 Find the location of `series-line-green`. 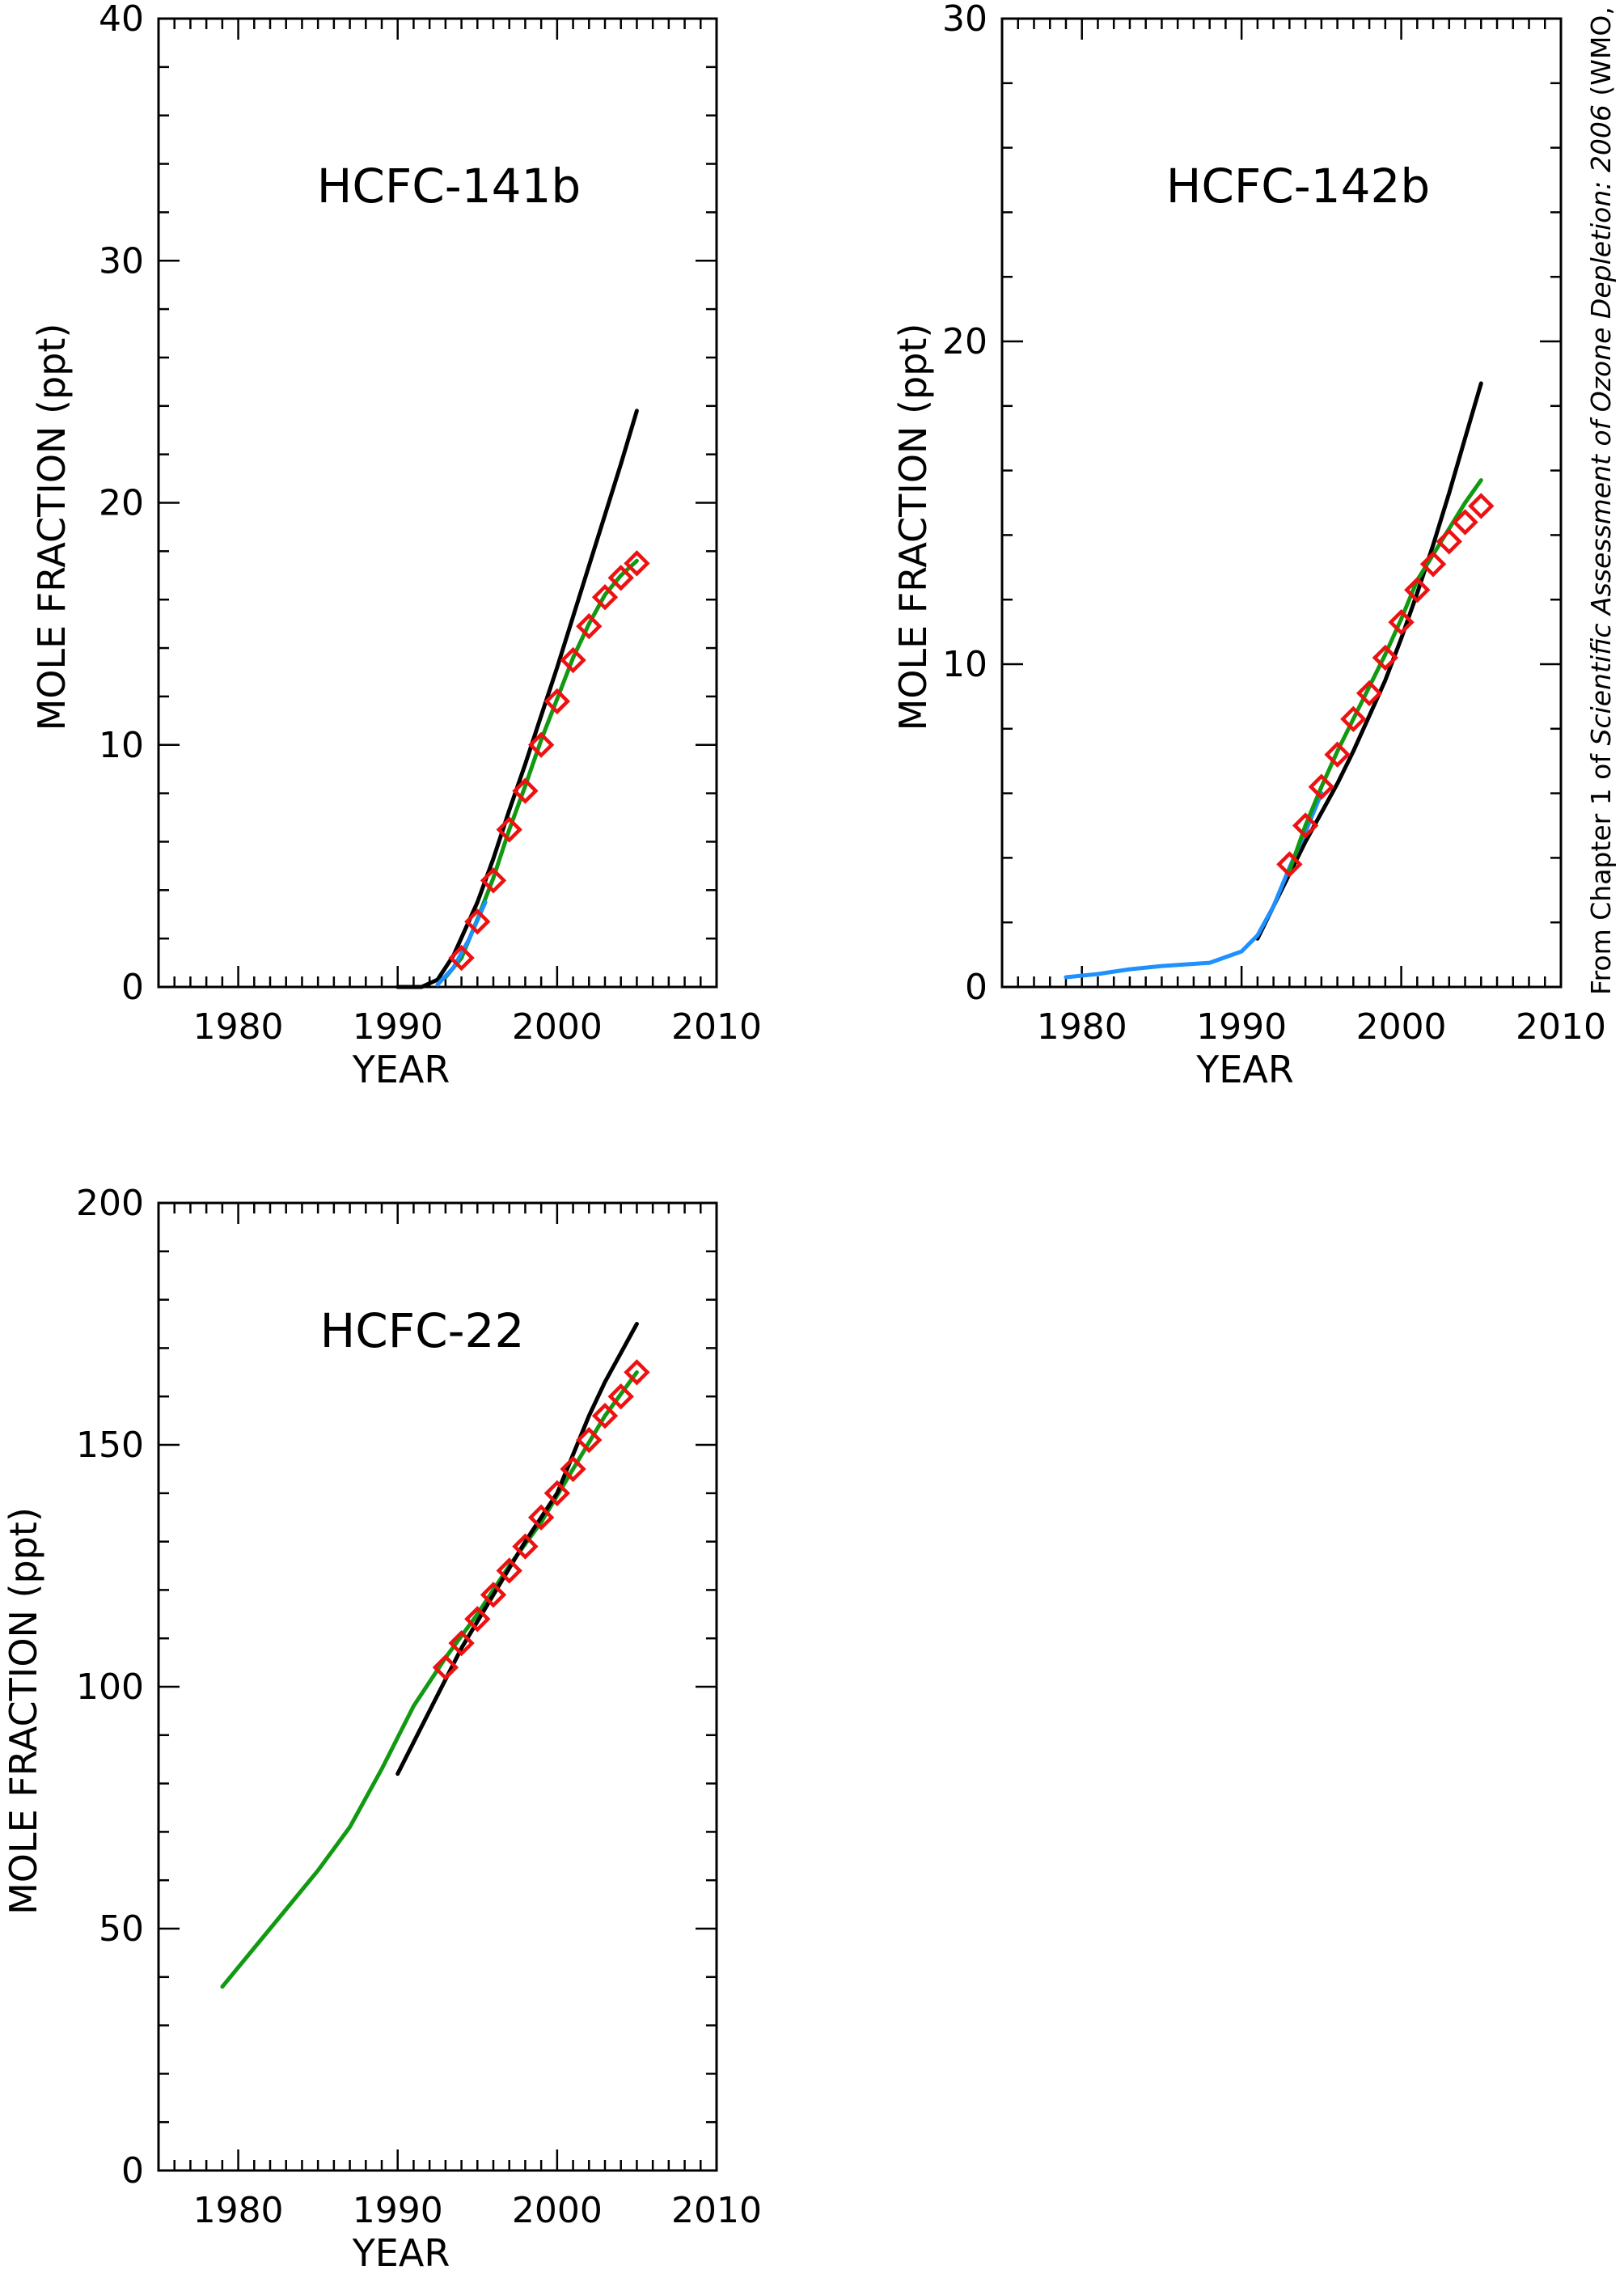

series-line-green is located at coordinates (429, 1679).